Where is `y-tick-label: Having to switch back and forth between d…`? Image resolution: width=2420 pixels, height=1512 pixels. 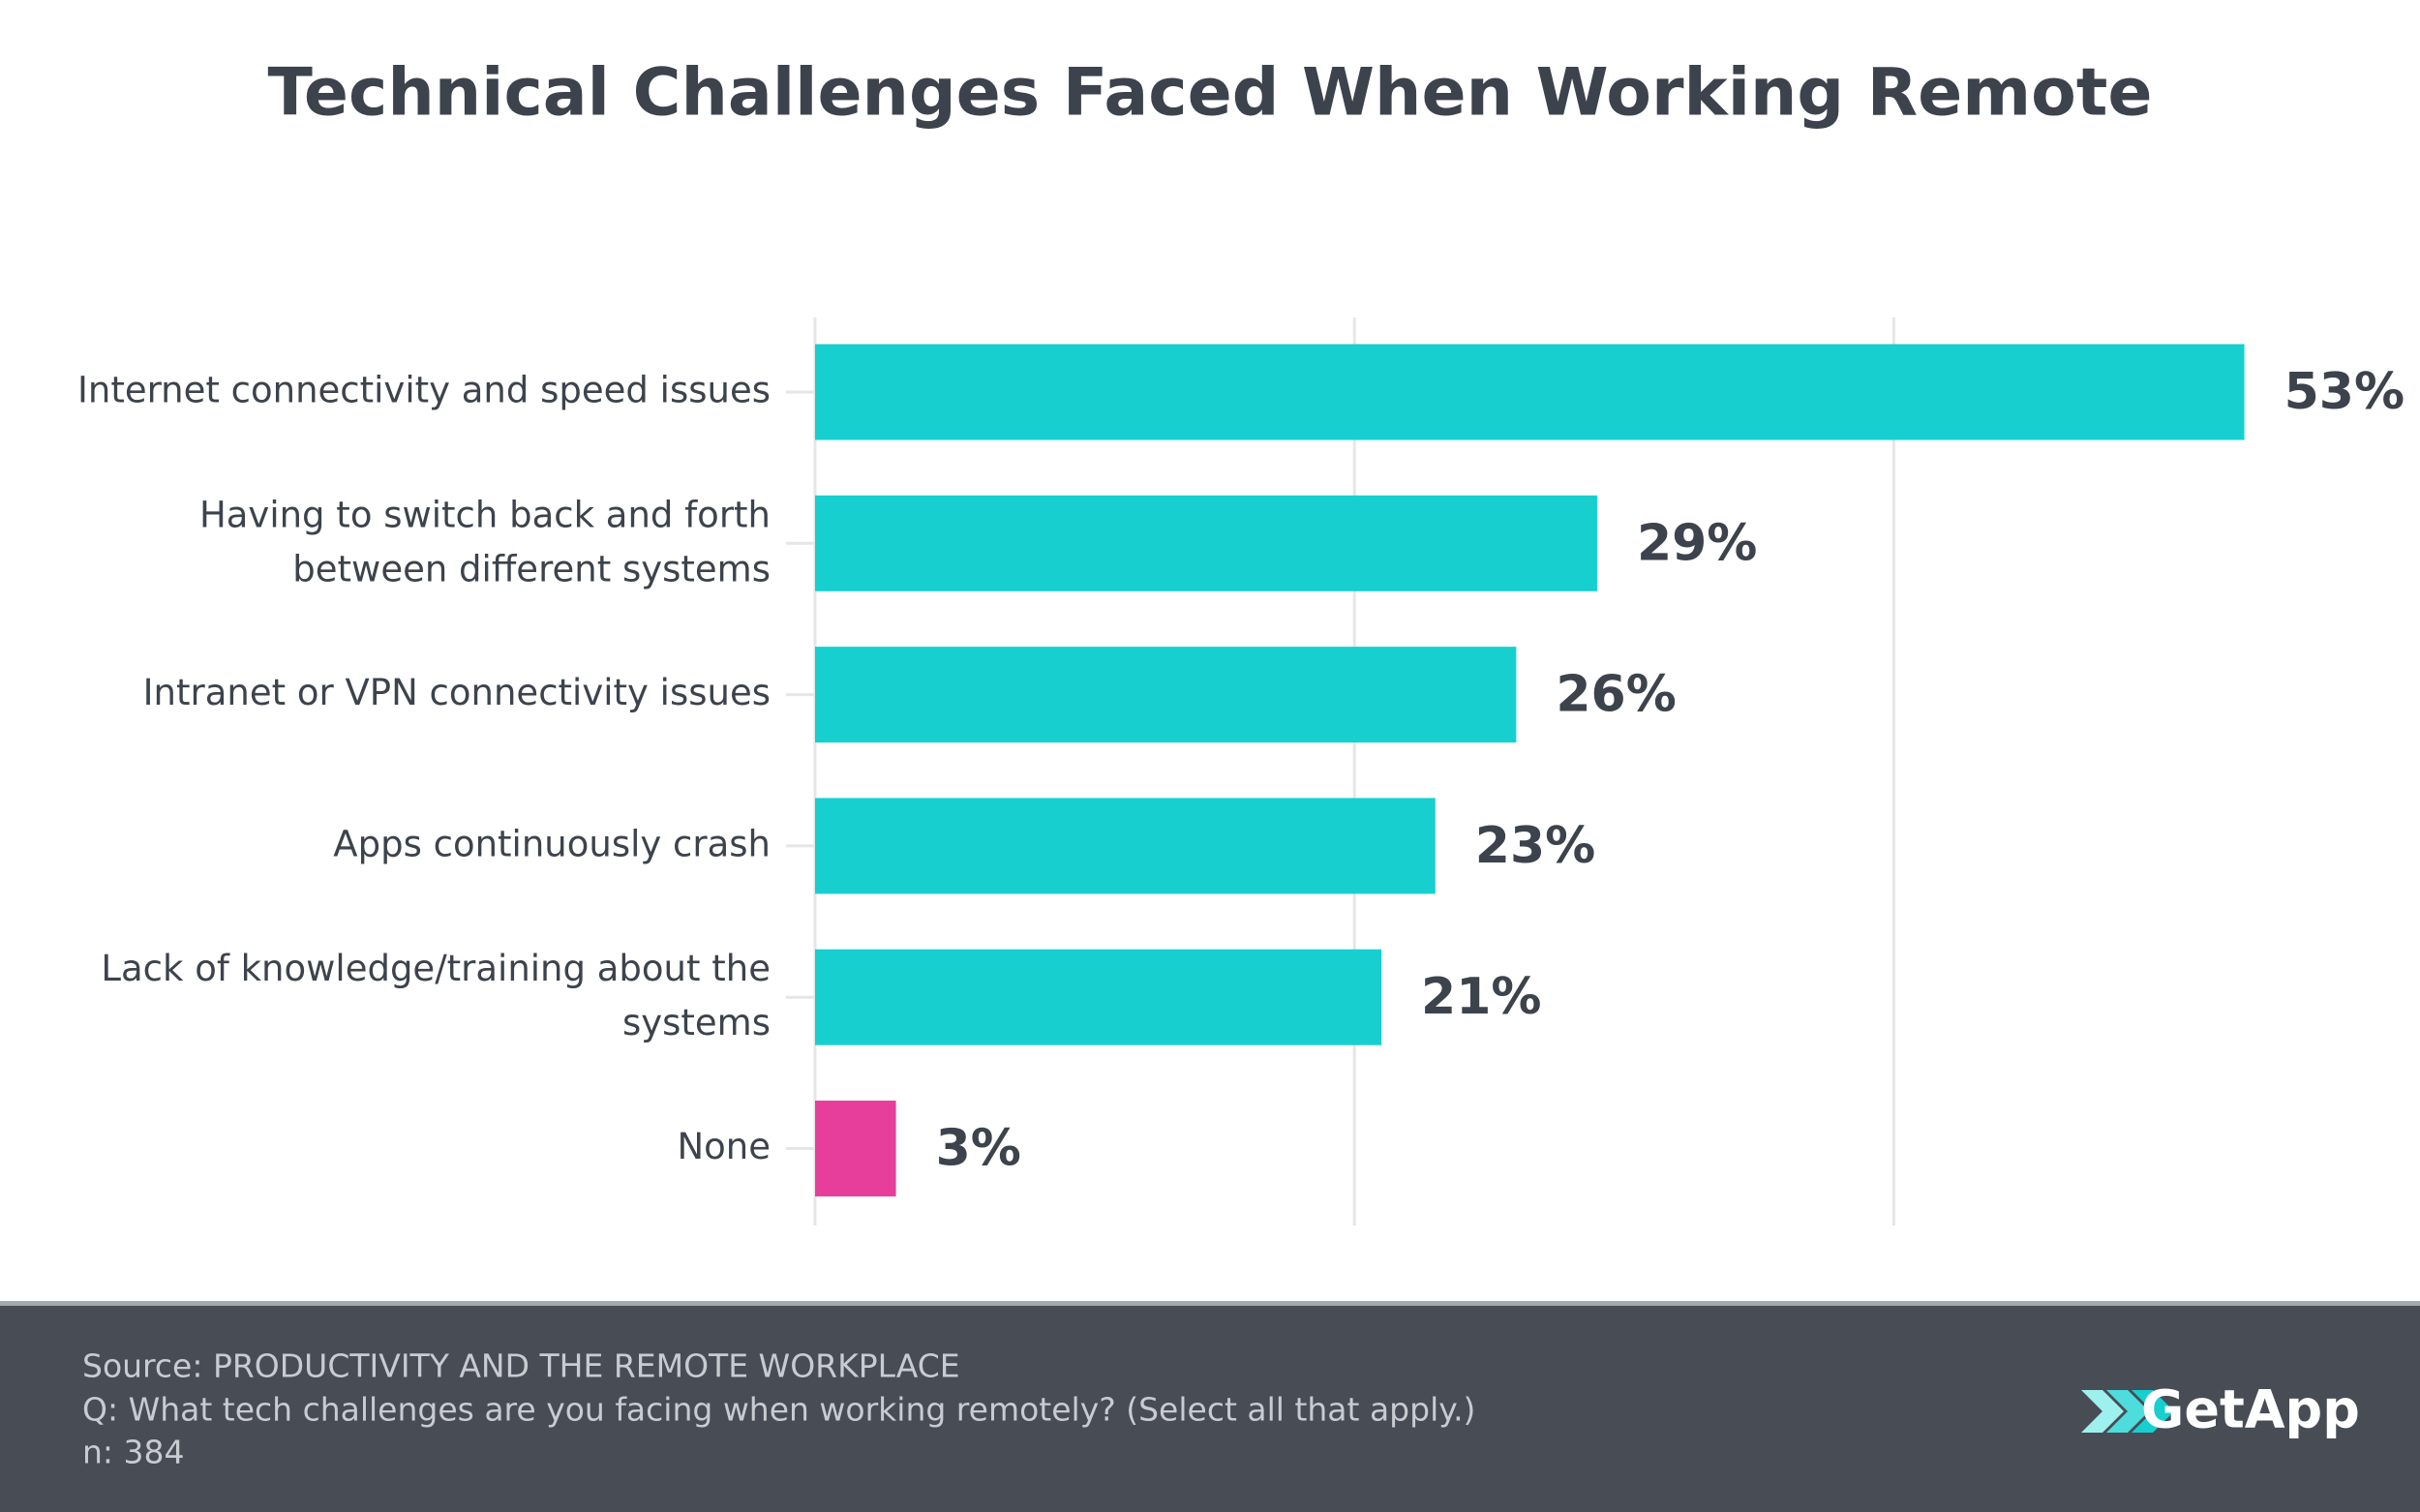 y-tick-label: Having to switch back and forth between d… is located at coordinates (485, 542).